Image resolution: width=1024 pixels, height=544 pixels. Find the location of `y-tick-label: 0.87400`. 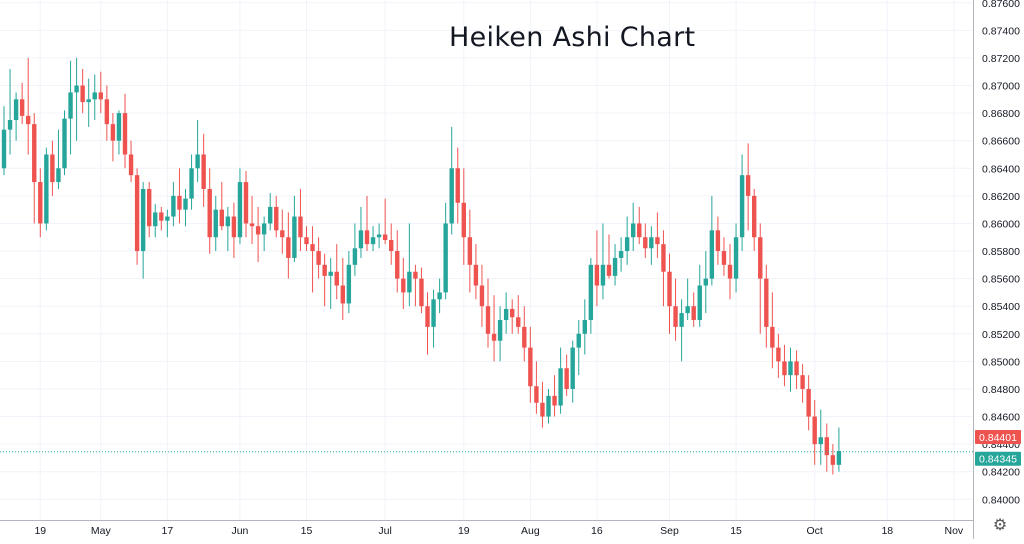

y-tick-label: 0.87400 is located at coordinates (1001, 31).